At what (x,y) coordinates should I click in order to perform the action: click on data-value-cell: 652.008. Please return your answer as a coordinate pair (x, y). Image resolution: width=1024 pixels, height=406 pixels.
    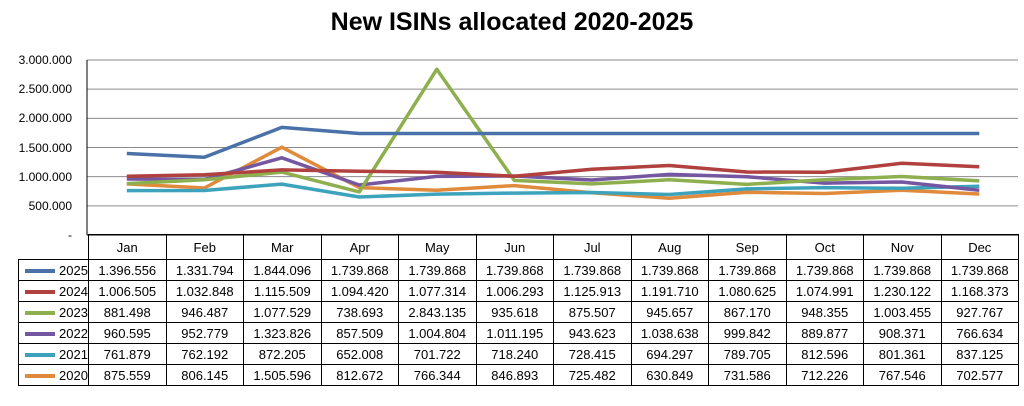
    Looking at the image, I should click on (359, 354).